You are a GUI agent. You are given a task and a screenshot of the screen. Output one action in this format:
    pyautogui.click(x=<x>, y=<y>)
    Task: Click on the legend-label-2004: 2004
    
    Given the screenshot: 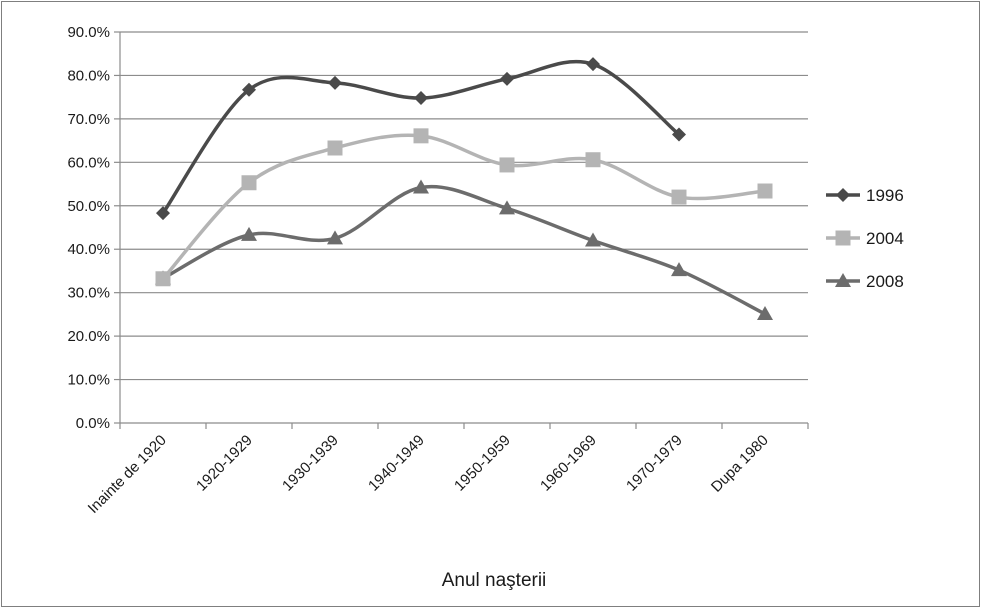 What is the action you would take?
    pyautogui.click(x=885, y=238)
    